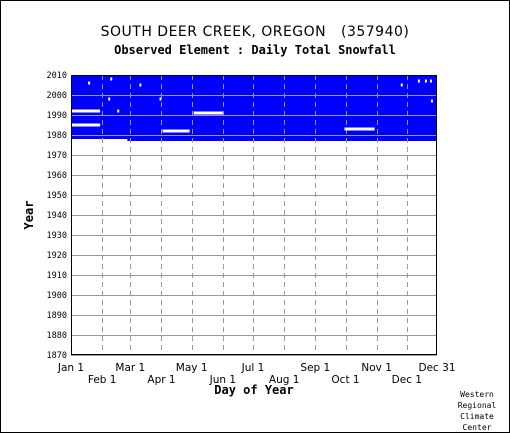  What do you see at coordinates (57, 76) in the screenshot?
I see `y-tick-label: 2010` at bounding box center [57, 76].